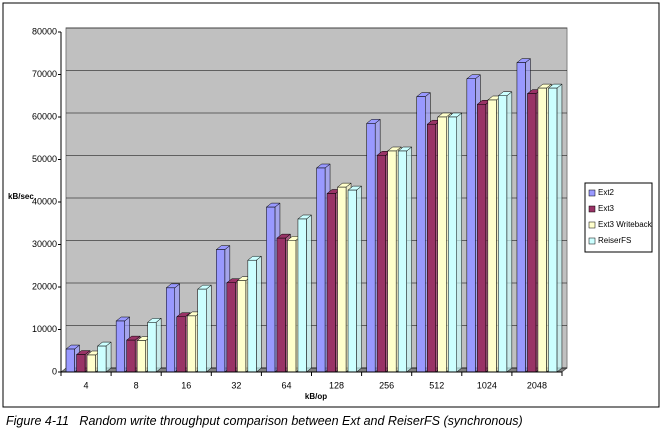 The image size is (664, 433). I want to click on legend-box, so click(618, 217).